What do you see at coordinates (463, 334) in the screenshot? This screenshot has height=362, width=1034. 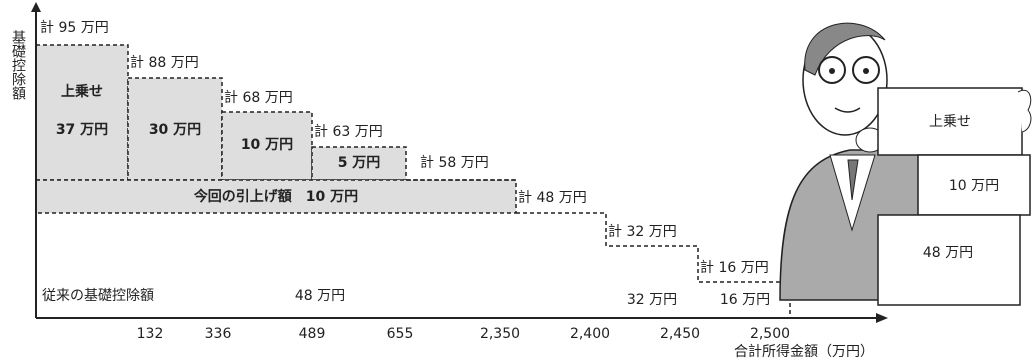 I see `x-ticks: 132 336 489 655 2,350 2,400 2,450 2,500` at bounding box center [463, 334].